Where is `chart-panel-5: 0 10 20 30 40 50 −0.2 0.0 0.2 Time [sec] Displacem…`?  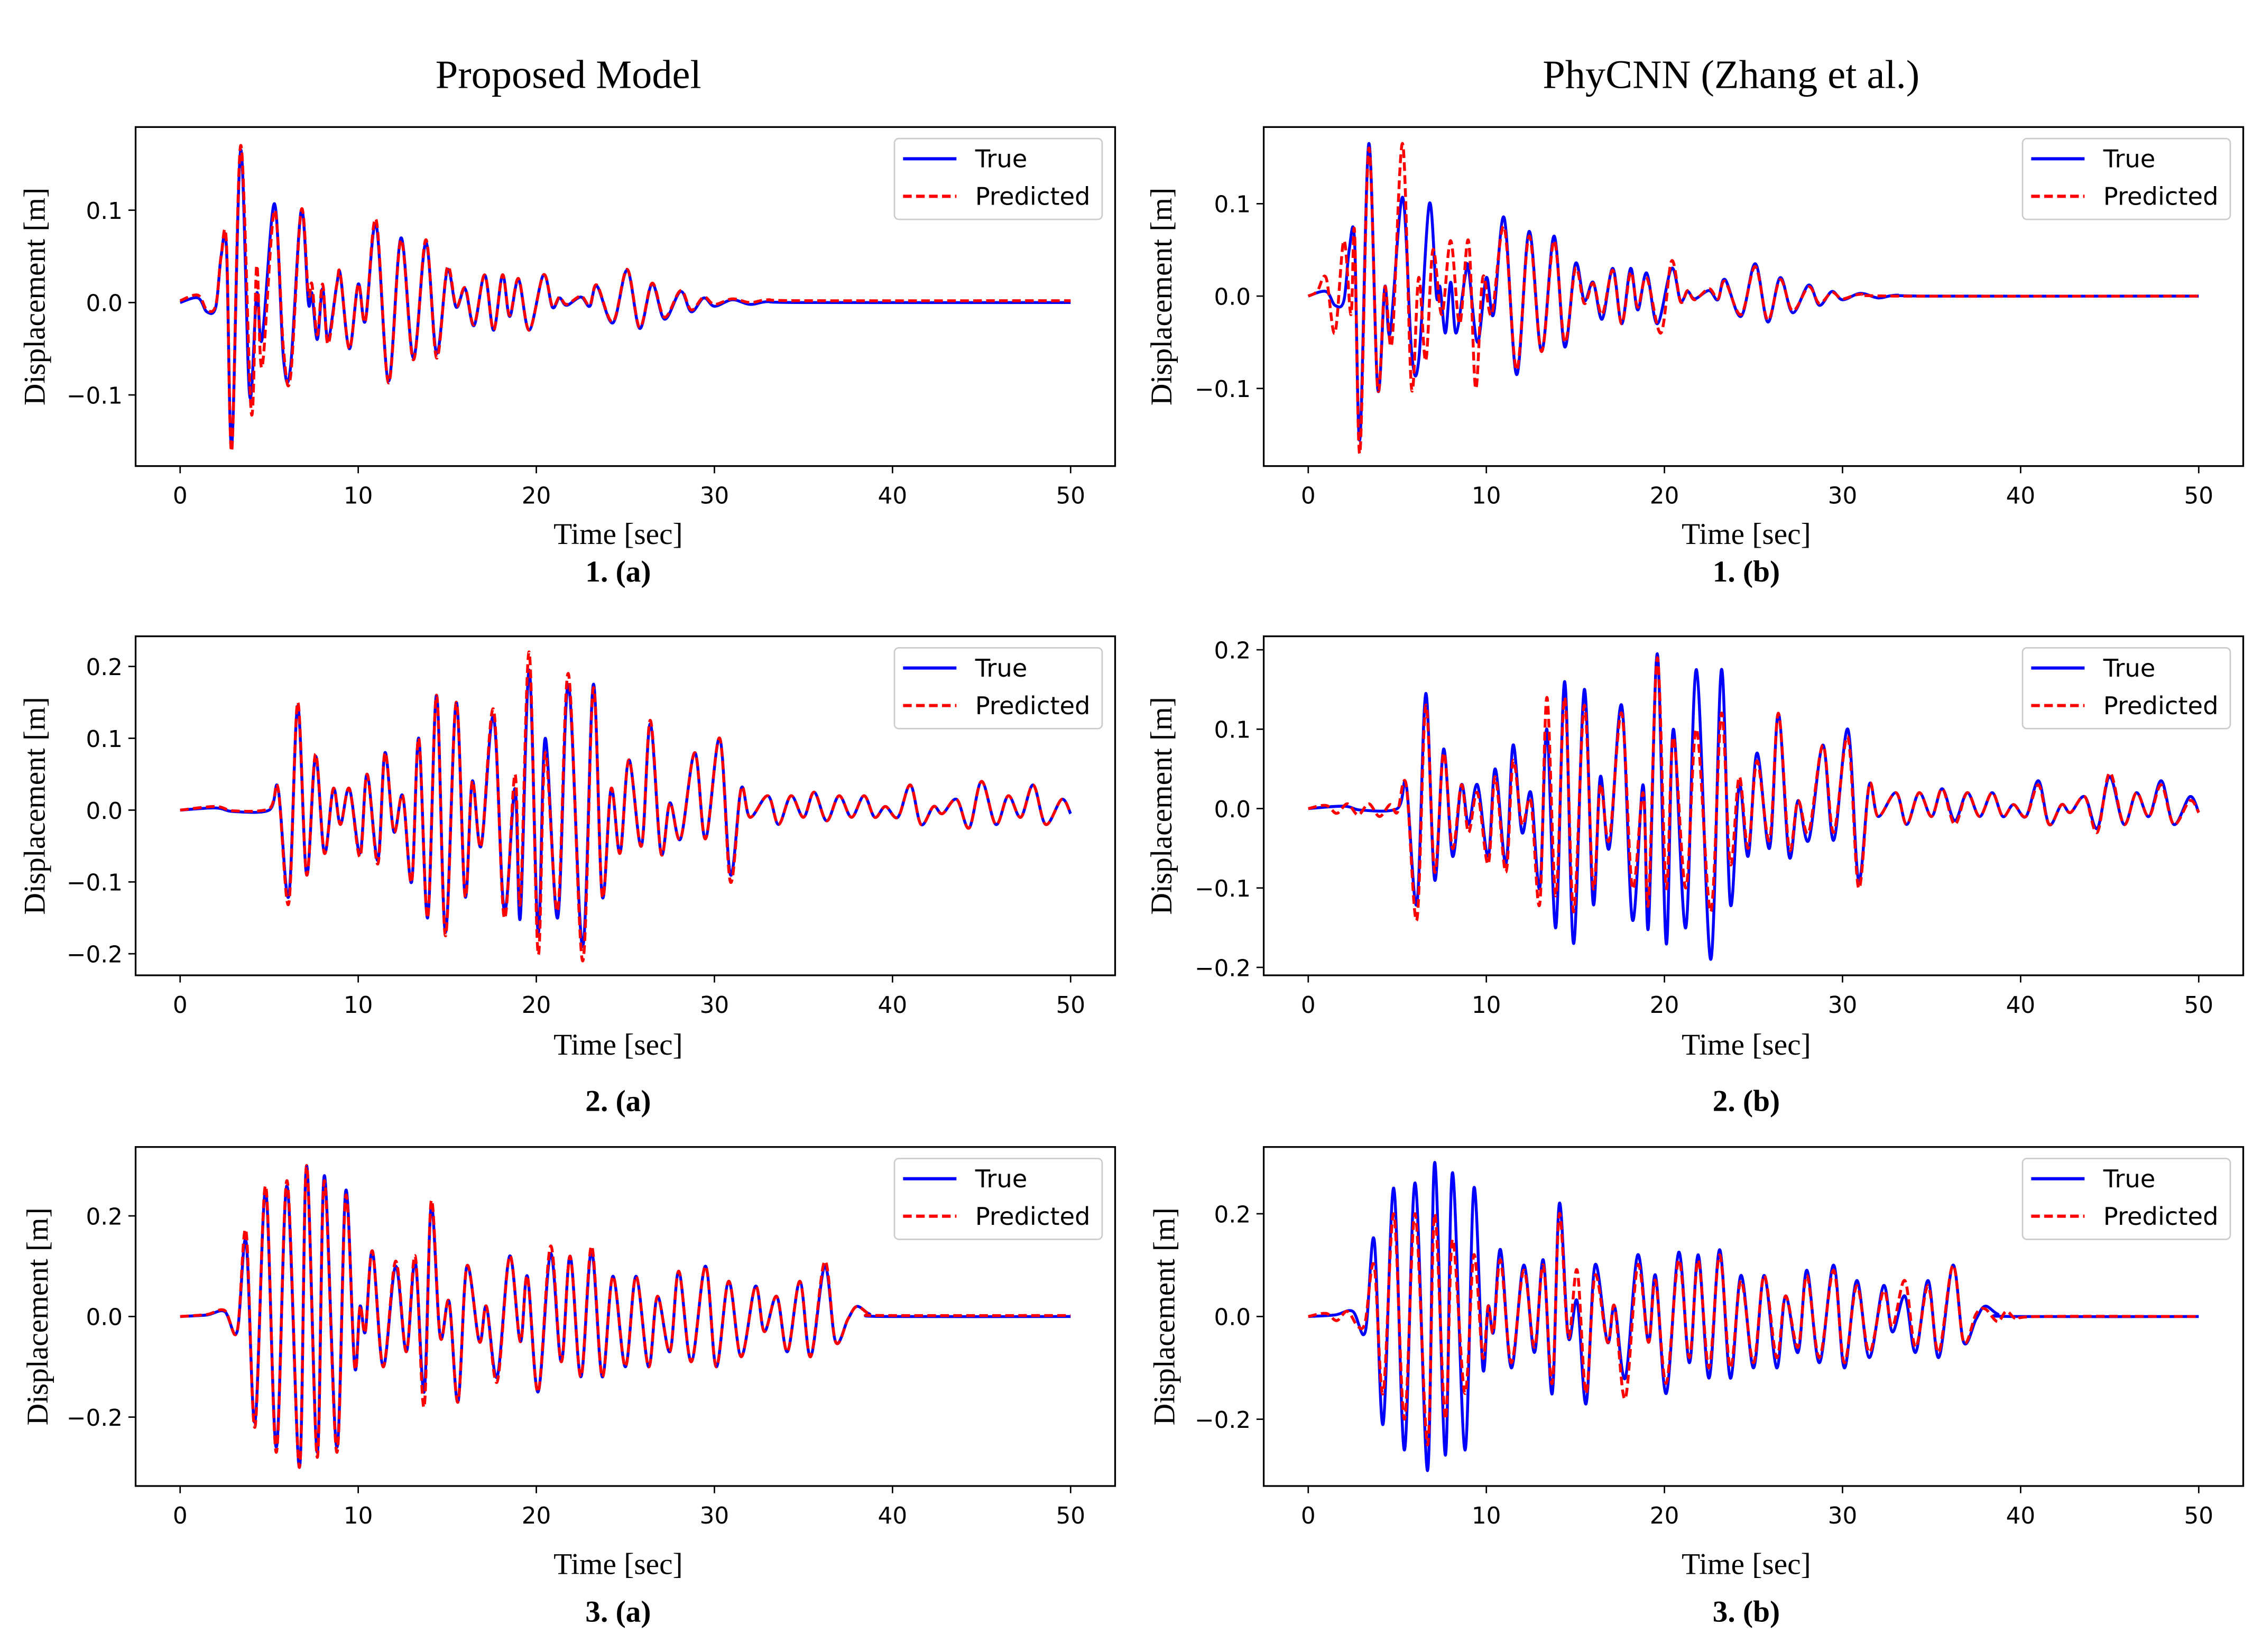 chart-panel-5: 0 10 20 30 40 50 −0.2 0.0 0.2 Time [sec] Displacem… is located at coordinates (568, 1387).